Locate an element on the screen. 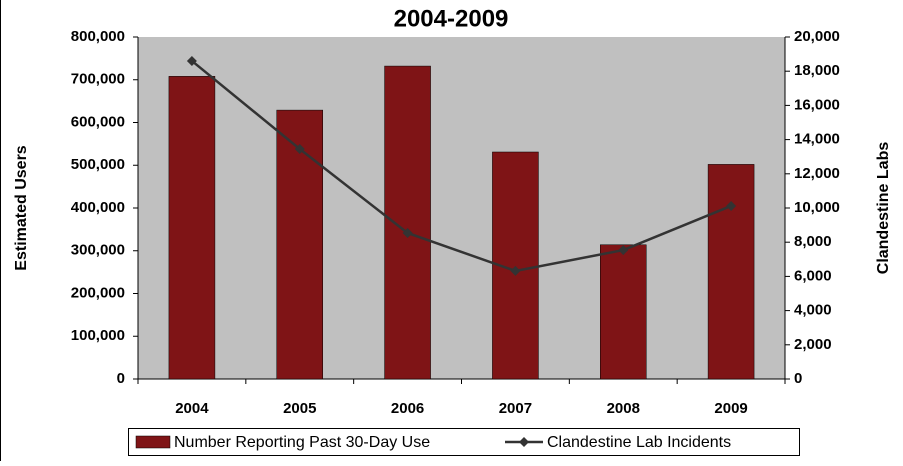 This screenshot has height=466, width=903. legend-marker is located at coordinates (524, 442).